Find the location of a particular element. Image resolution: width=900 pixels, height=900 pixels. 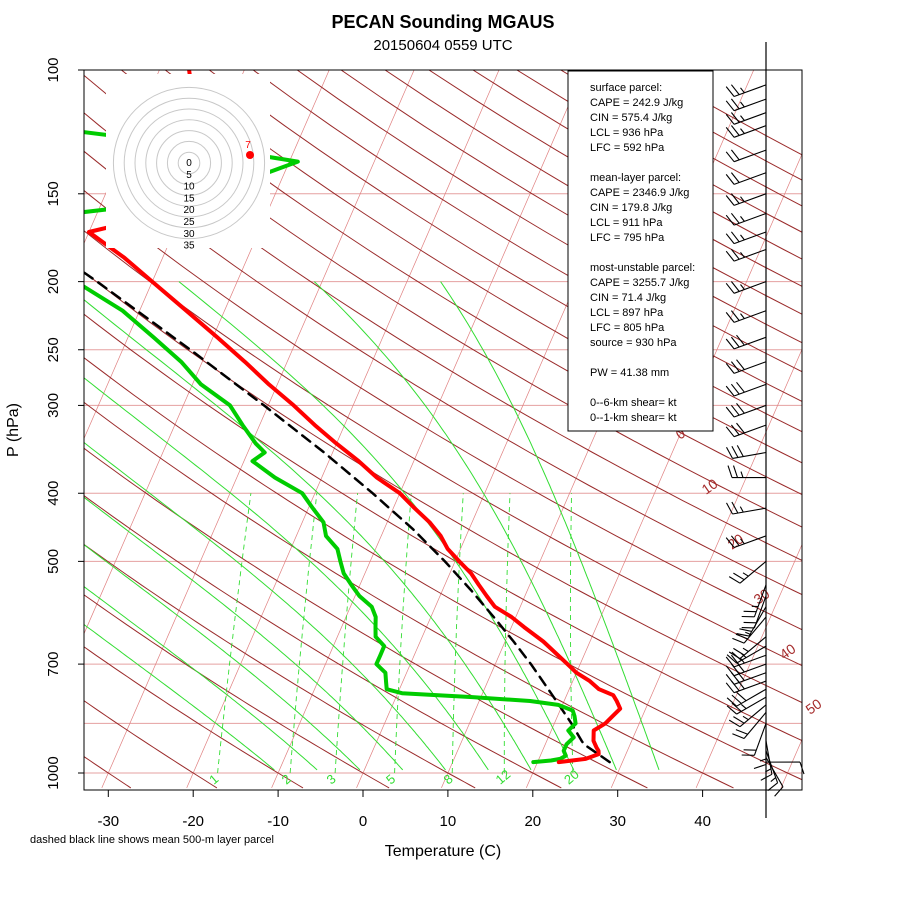

temperature-tick-label: -30 is located at coordinates (108, 821).